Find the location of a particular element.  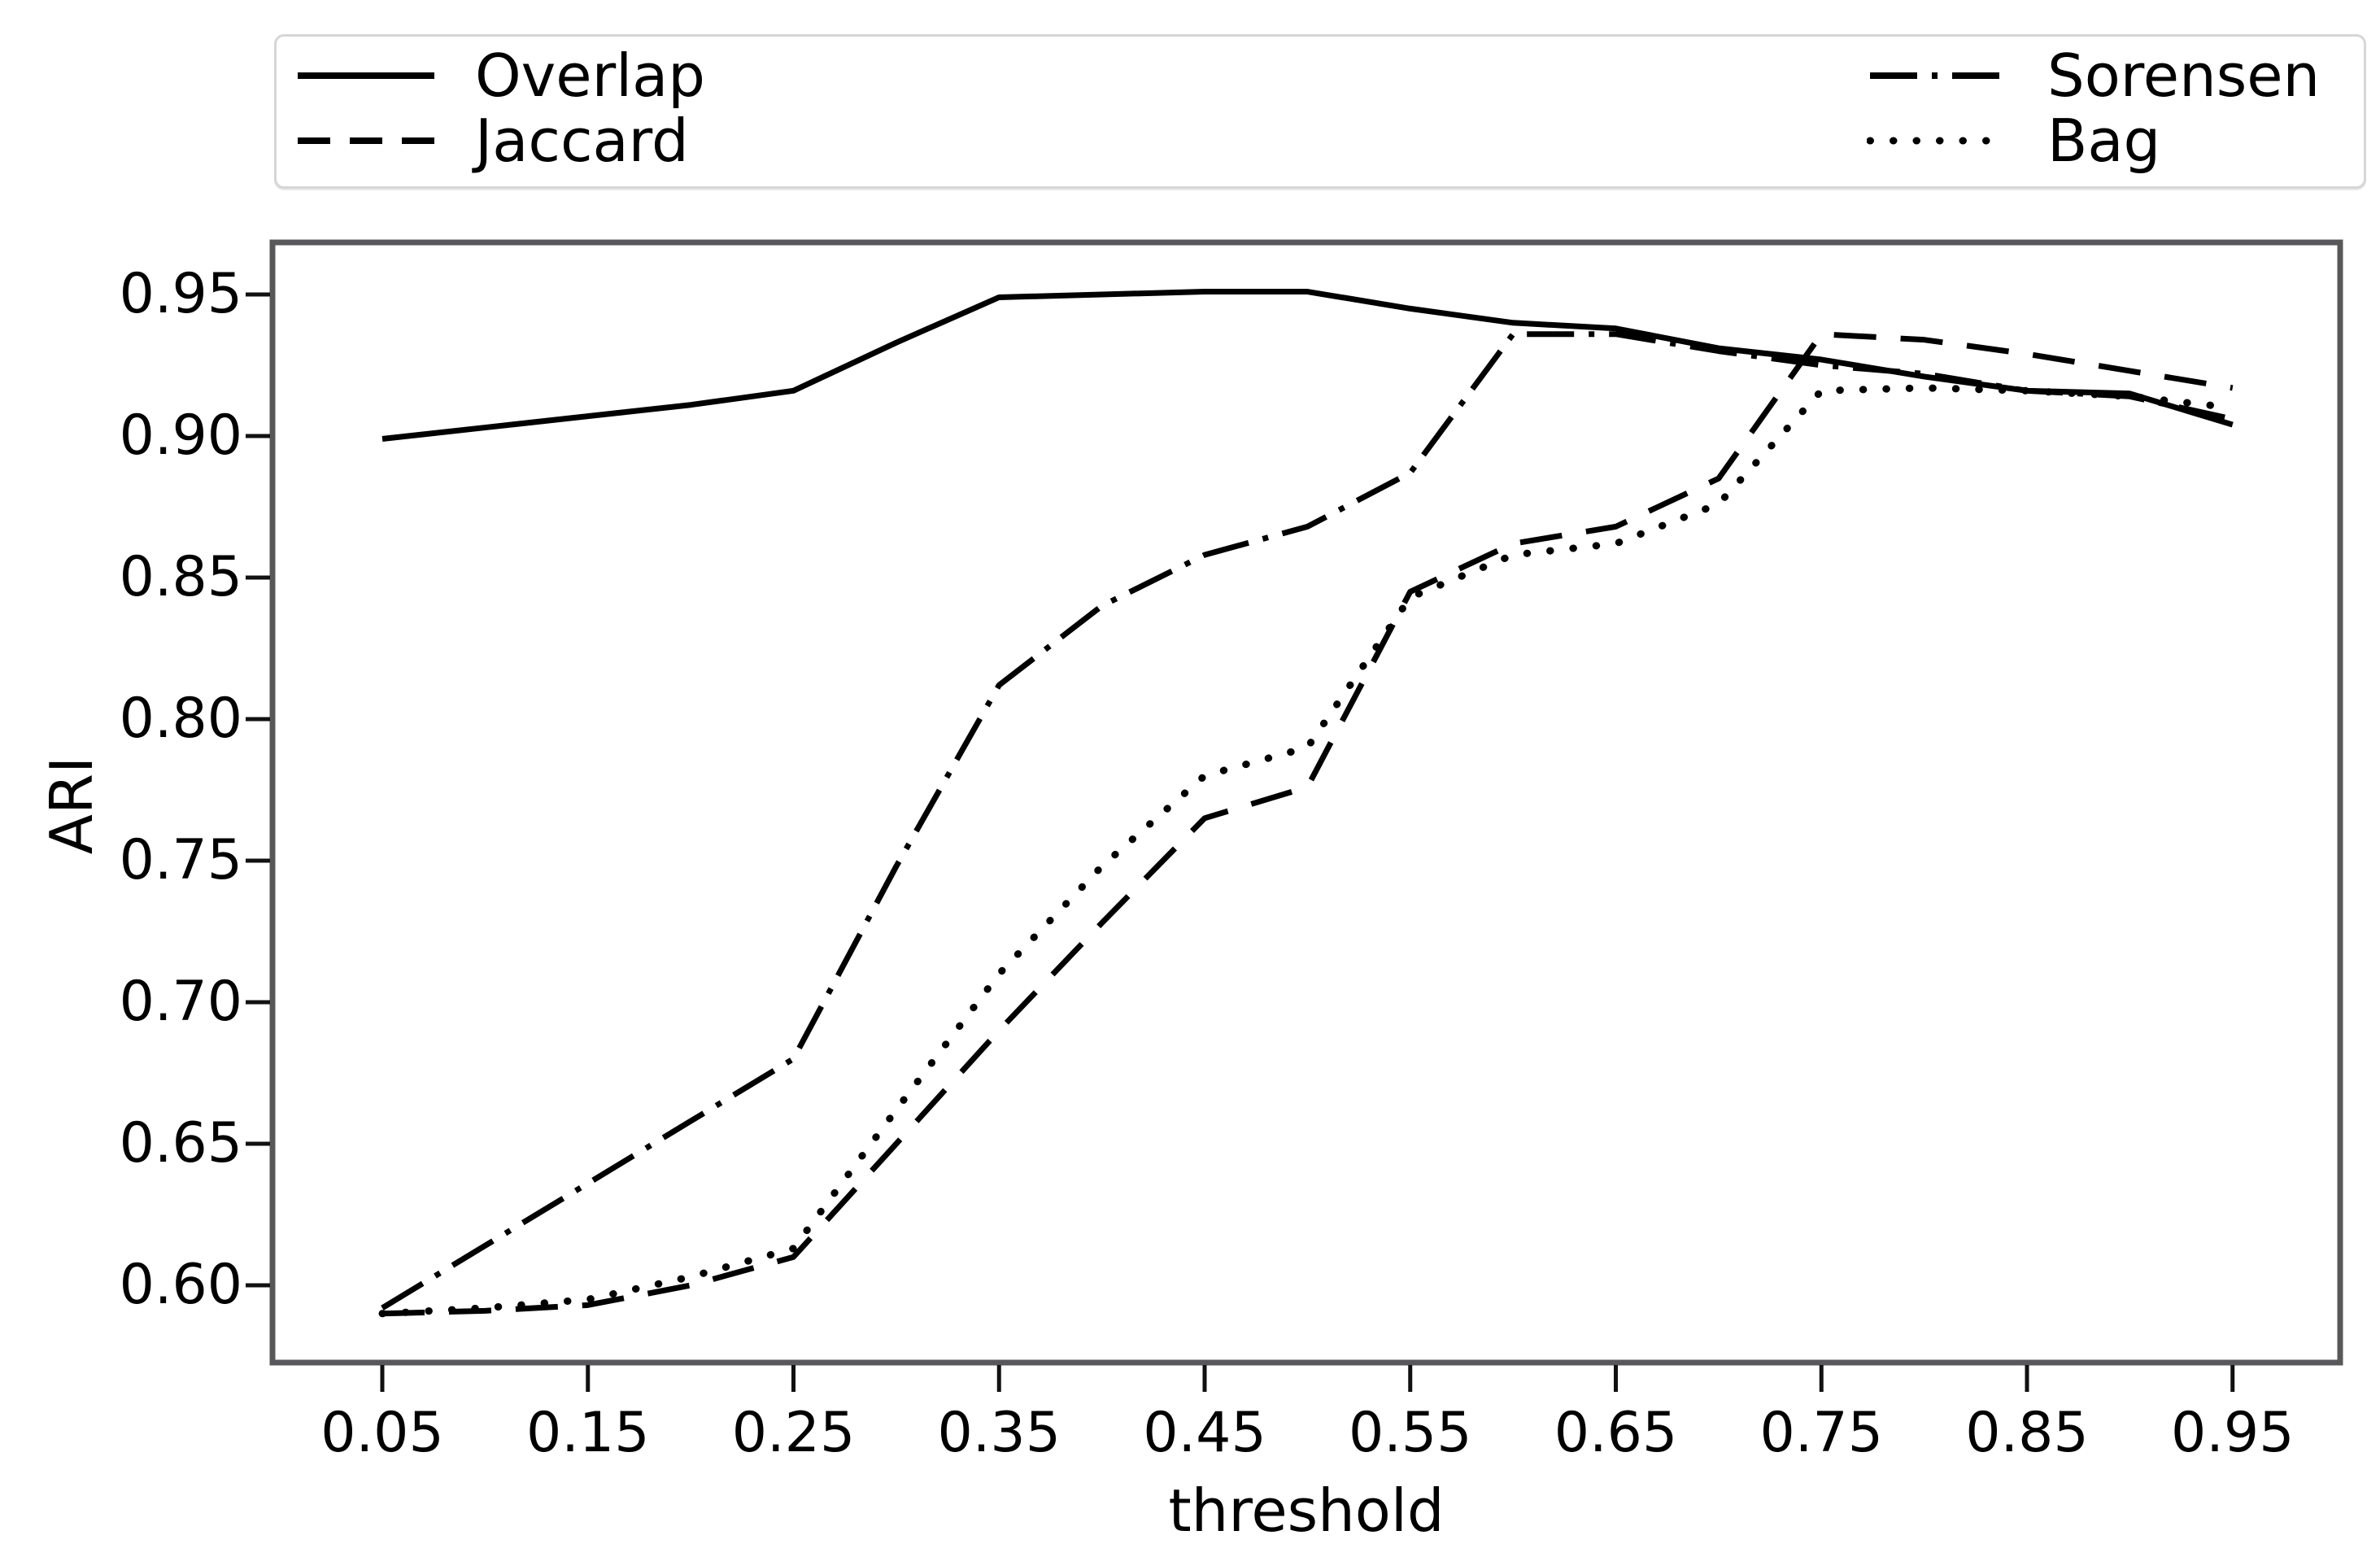

y-tick-label: 0.75 is located at coordinates (181, 860).